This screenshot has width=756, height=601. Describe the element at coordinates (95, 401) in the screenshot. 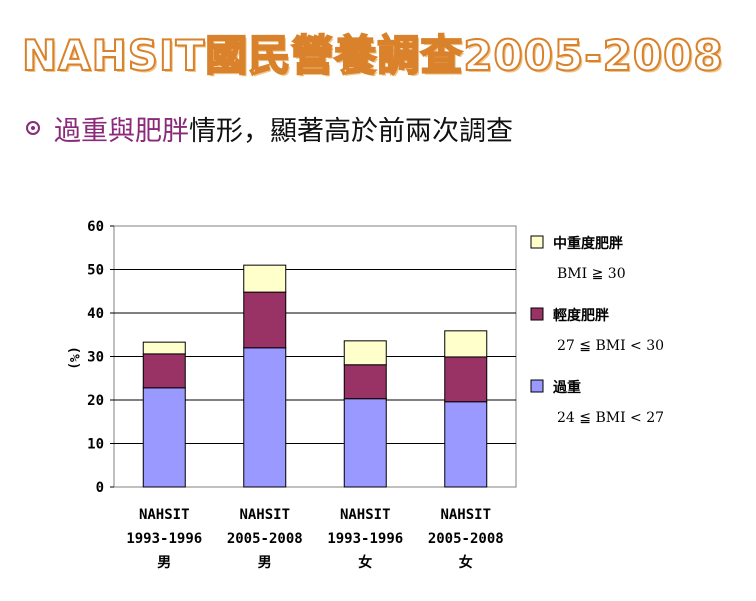

I see `y-tick-label-20: 20` at that location.